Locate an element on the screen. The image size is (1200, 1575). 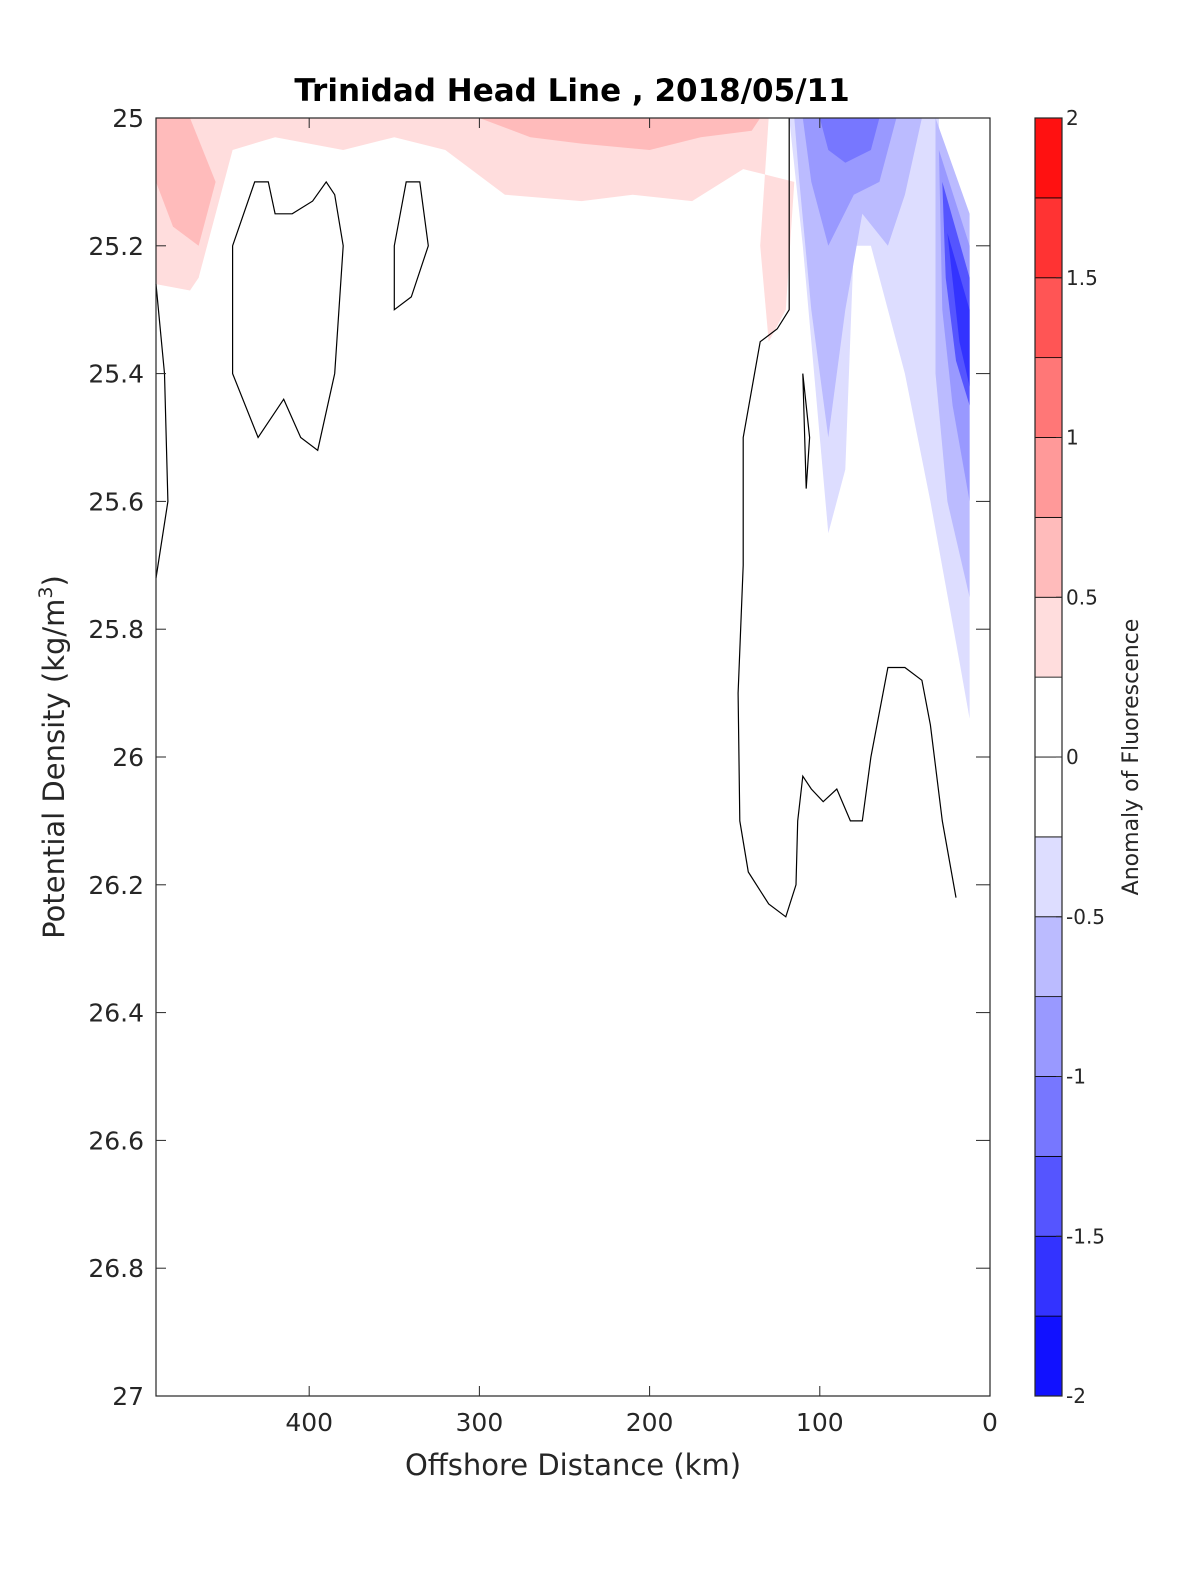
y-tick-label: 25.6 is located at coordinates (116, 501).